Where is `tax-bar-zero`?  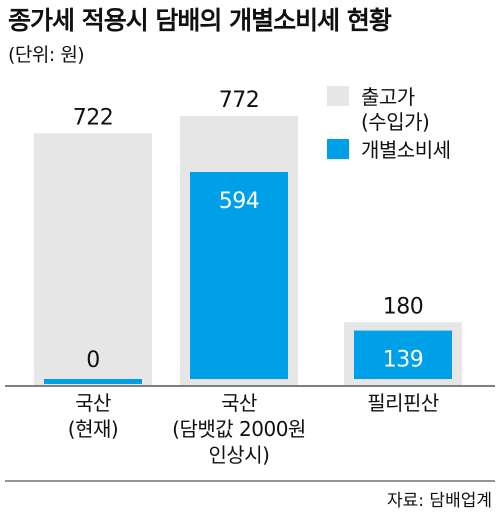 tax-bar-zero is located at coordinates (93, 381).